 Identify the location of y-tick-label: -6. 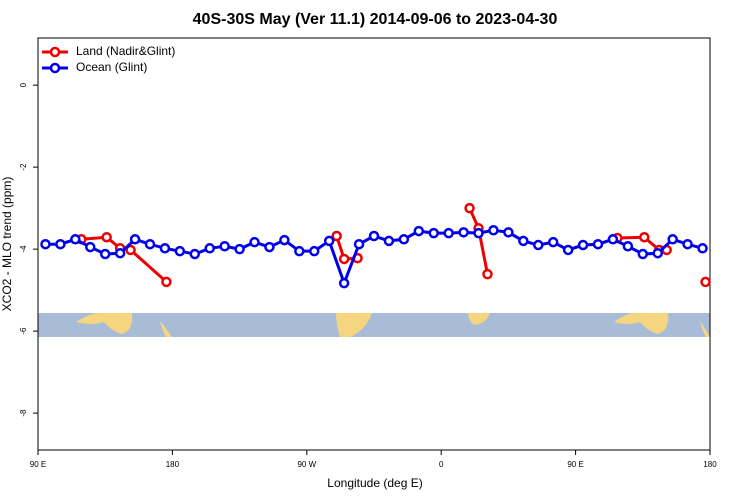
(23, 331).